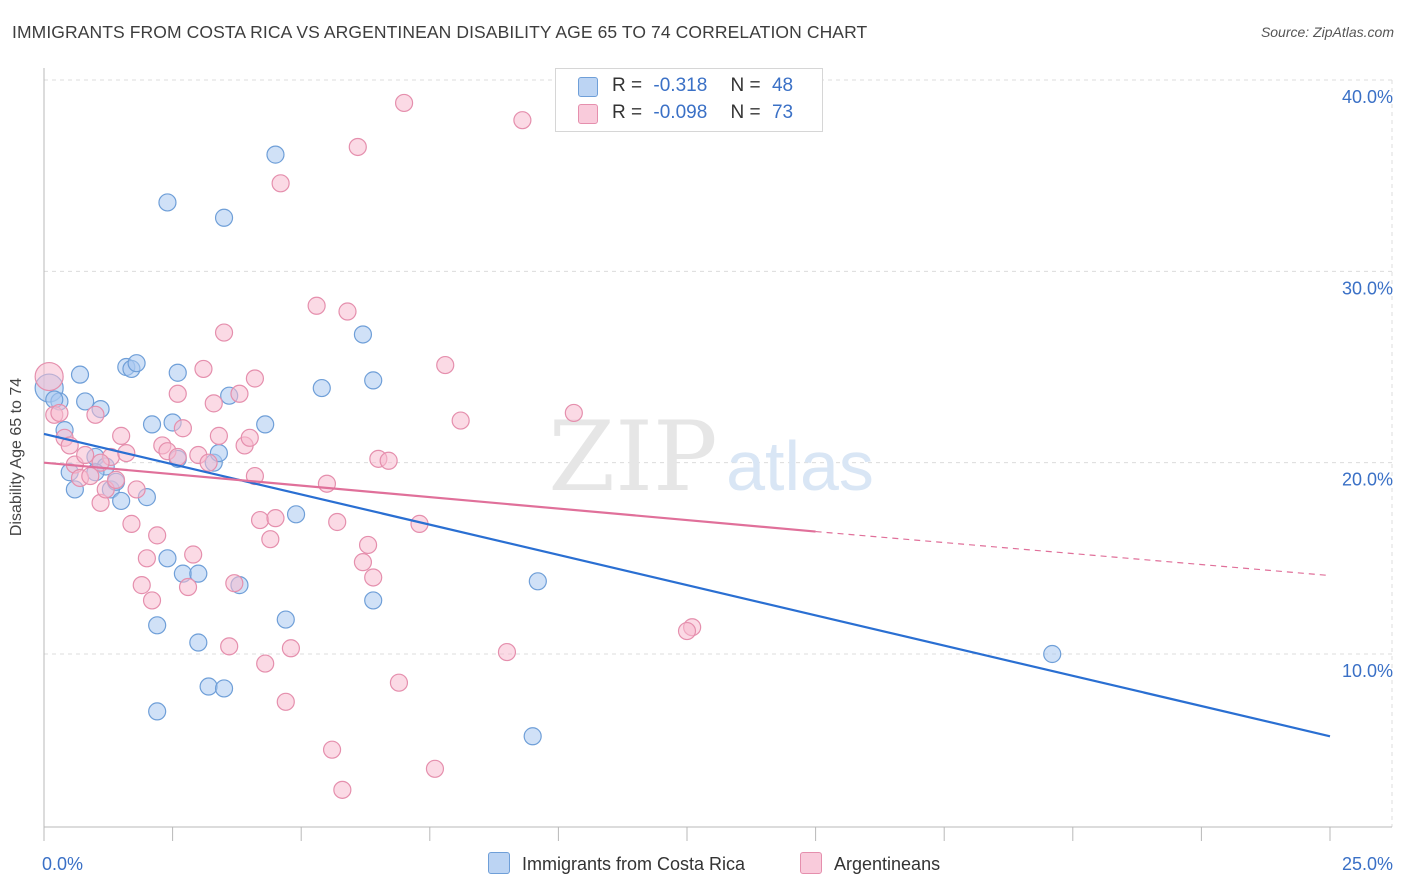 Image resolution: width=1406 pixels, height=892 pixels. What do you see at coordinates (1367, 480) in the screenshot?
I see `y-tick-label: 20.0%` at bounding box center [1367, 480].